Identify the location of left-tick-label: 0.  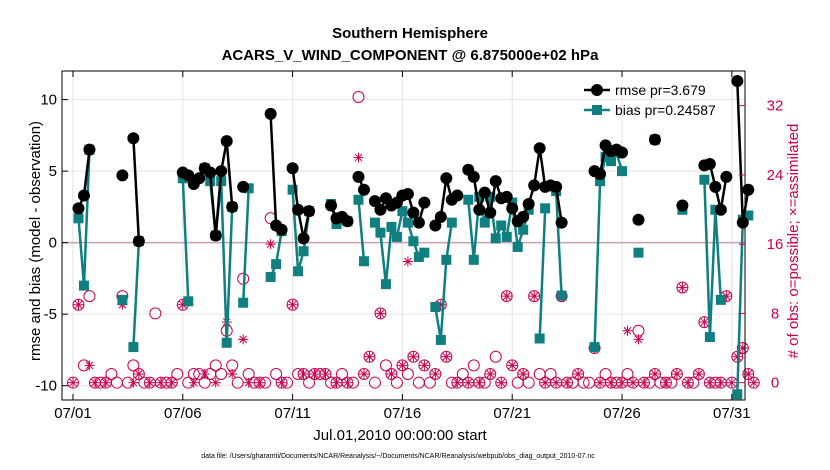
(53, 243).